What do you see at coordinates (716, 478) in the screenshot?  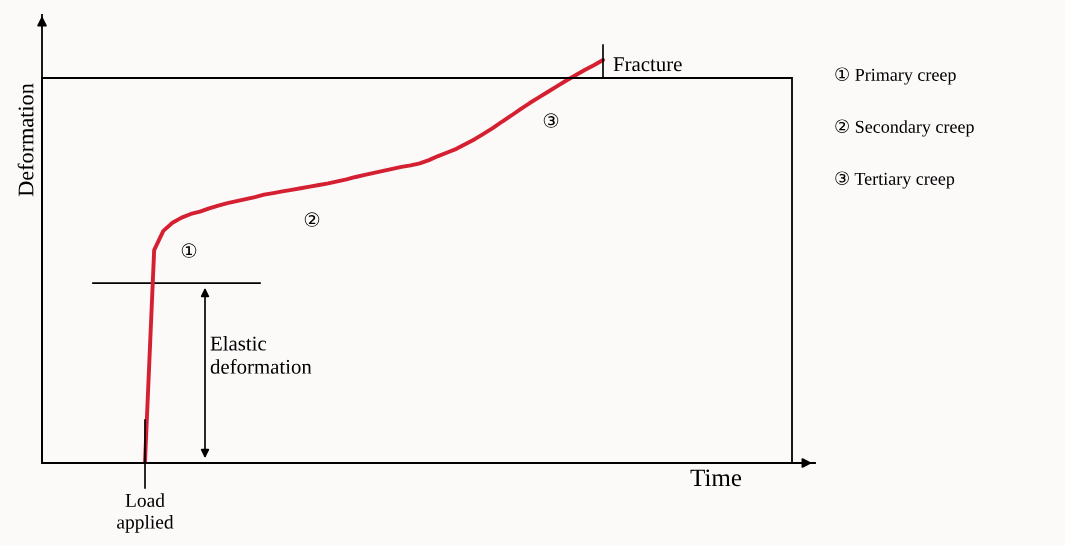 I see `x-axis-title: Time` at bounding box center [716, 478].